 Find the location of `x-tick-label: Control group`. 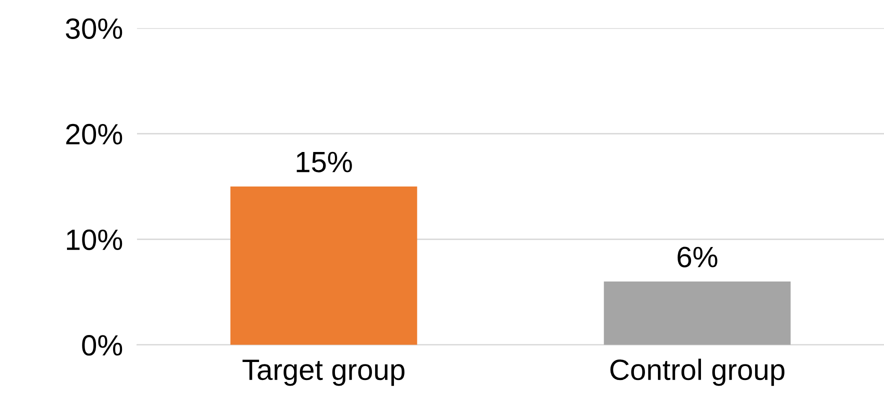

x-tick-label: Control group is located at coordinates (697, 372).